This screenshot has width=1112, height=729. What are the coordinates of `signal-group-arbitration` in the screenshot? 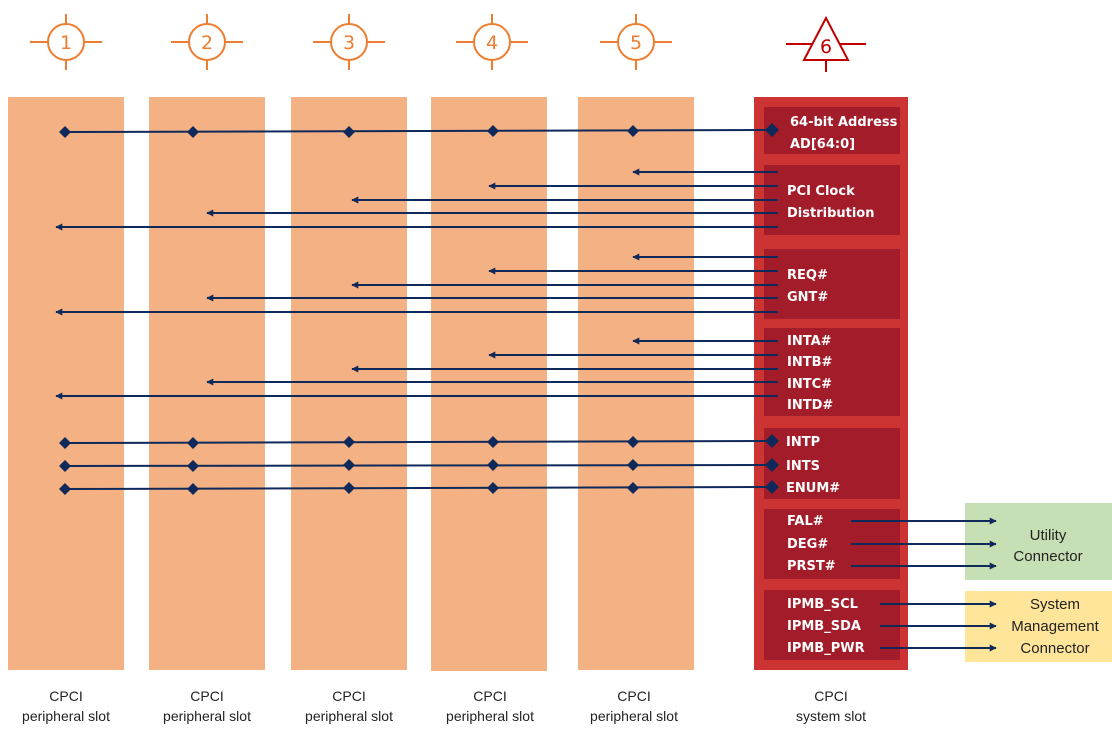 It's located at (832, 284).